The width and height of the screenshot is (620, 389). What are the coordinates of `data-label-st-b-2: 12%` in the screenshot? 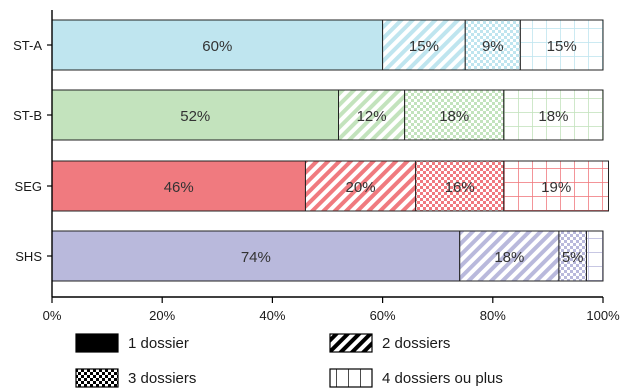 It's located at (372, 116).